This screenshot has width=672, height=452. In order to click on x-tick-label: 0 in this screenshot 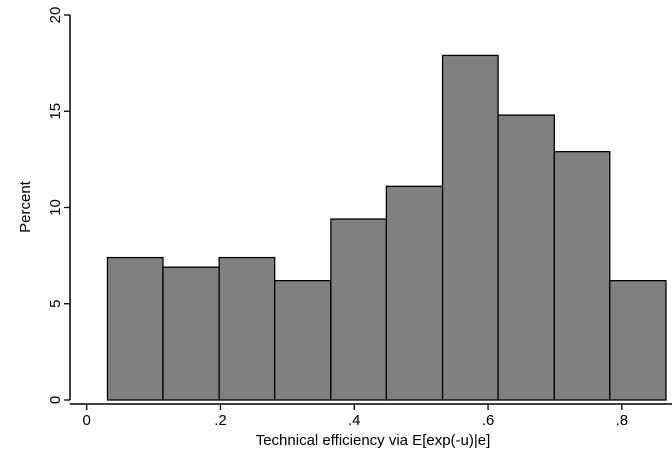, I will do `click(87, 420)`.